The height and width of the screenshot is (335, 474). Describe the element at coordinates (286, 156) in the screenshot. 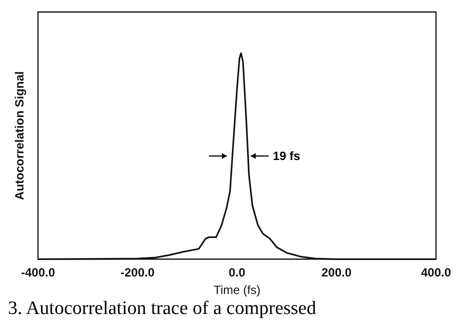

I see `annotation: 19 fs` at that location.